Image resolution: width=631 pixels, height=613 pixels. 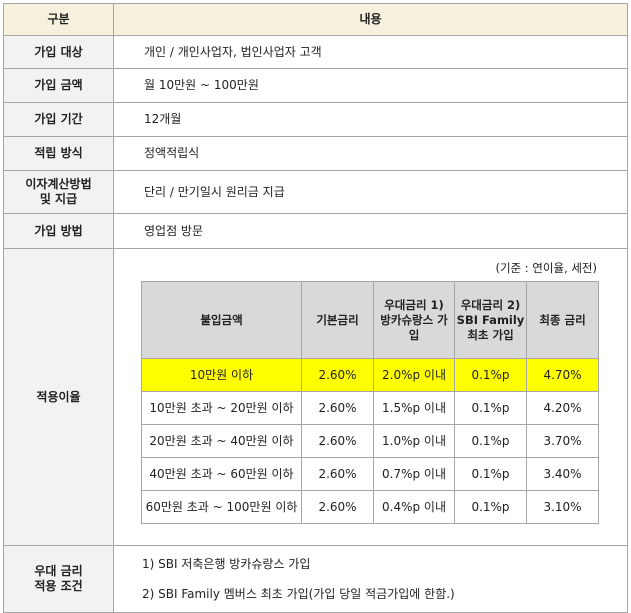 What do you see at coordinates (58, 153) in the screenshot?
I see `row-label: 적립 방식` at bounding box center [58, 153].